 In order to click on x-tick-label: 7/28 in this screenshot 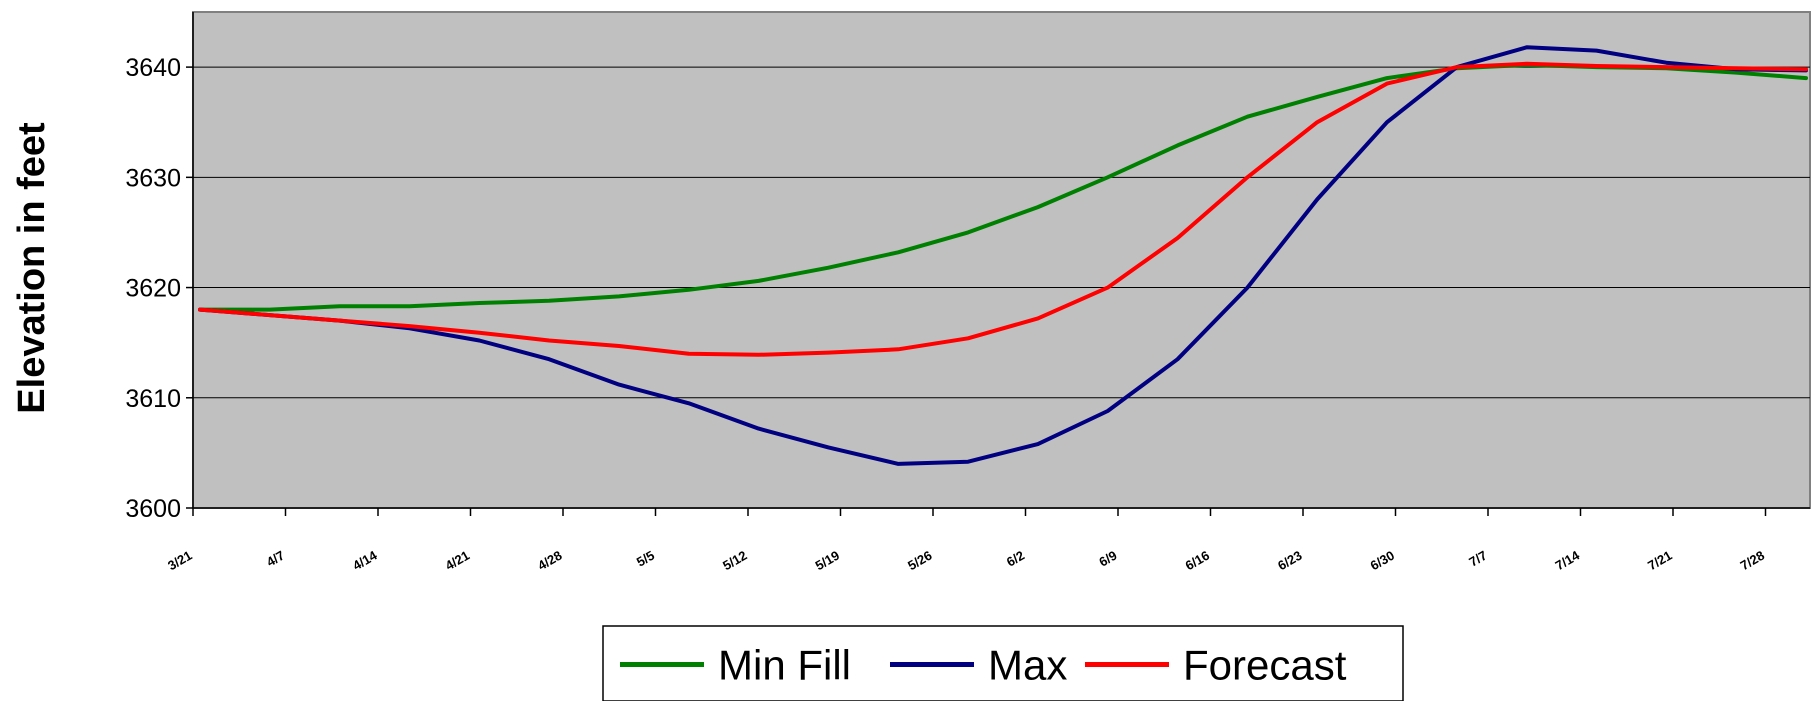, I will do `click(1752, 561)`.